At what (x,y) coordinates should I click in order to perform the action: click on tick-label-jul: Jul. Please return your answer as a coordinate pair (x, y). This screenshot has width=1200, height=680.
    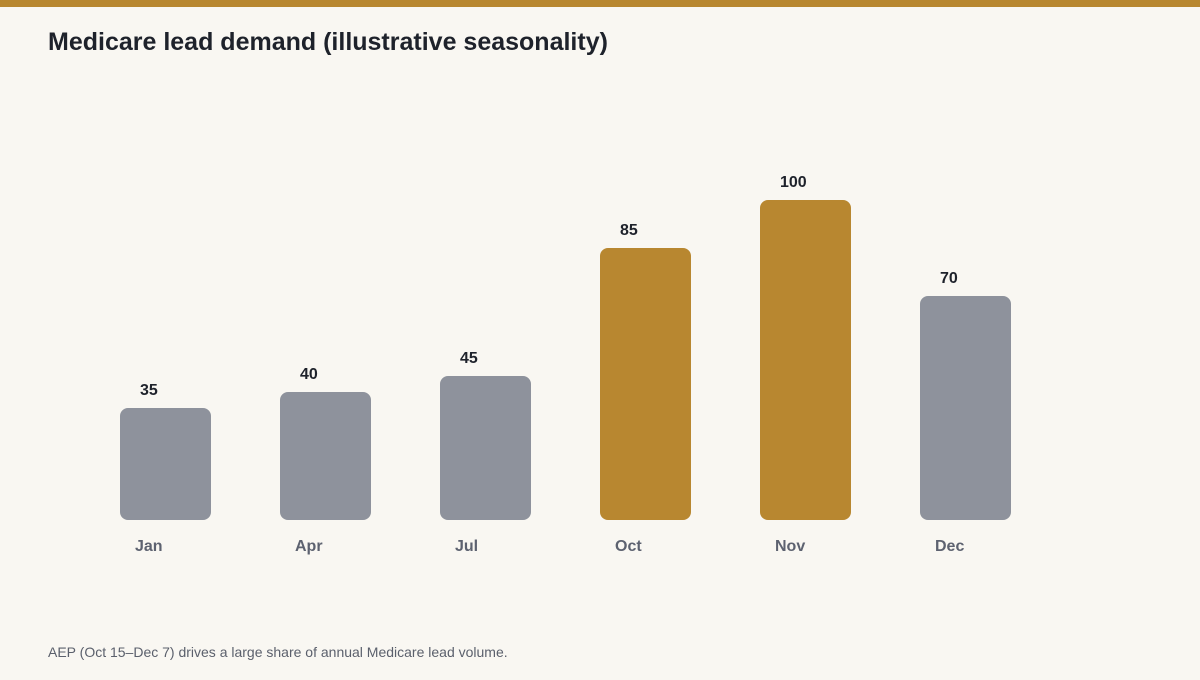
    Looking at the image, I should click on (466, 546).